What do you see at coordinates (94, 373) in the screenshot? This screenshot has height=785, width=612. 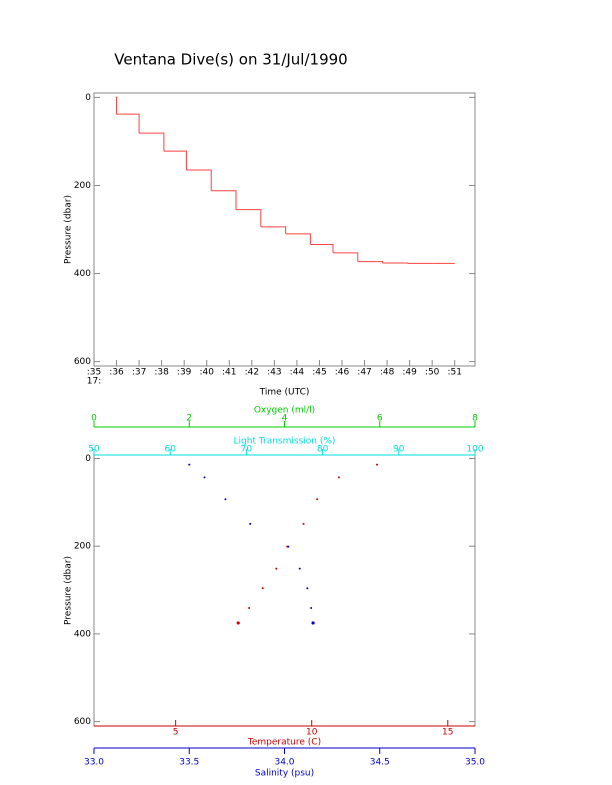 I see `x-tick-label: :35` at bounding box center [94, 373].